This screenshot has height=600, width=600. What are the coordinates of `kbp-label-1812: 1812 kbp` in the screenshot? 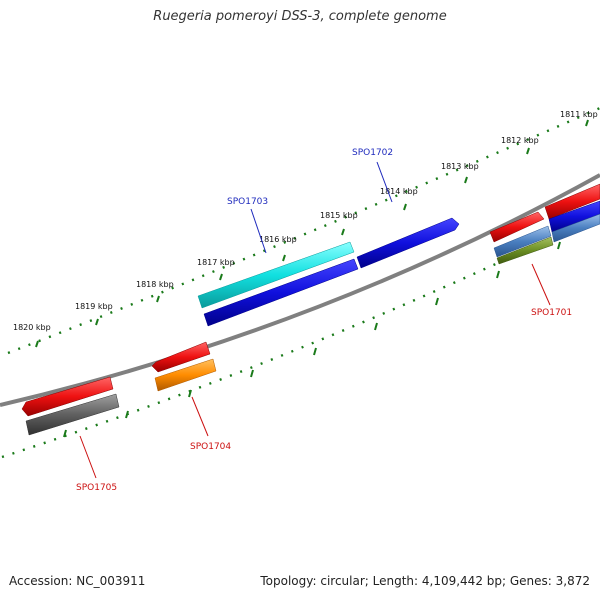 It's located at (520, 140).